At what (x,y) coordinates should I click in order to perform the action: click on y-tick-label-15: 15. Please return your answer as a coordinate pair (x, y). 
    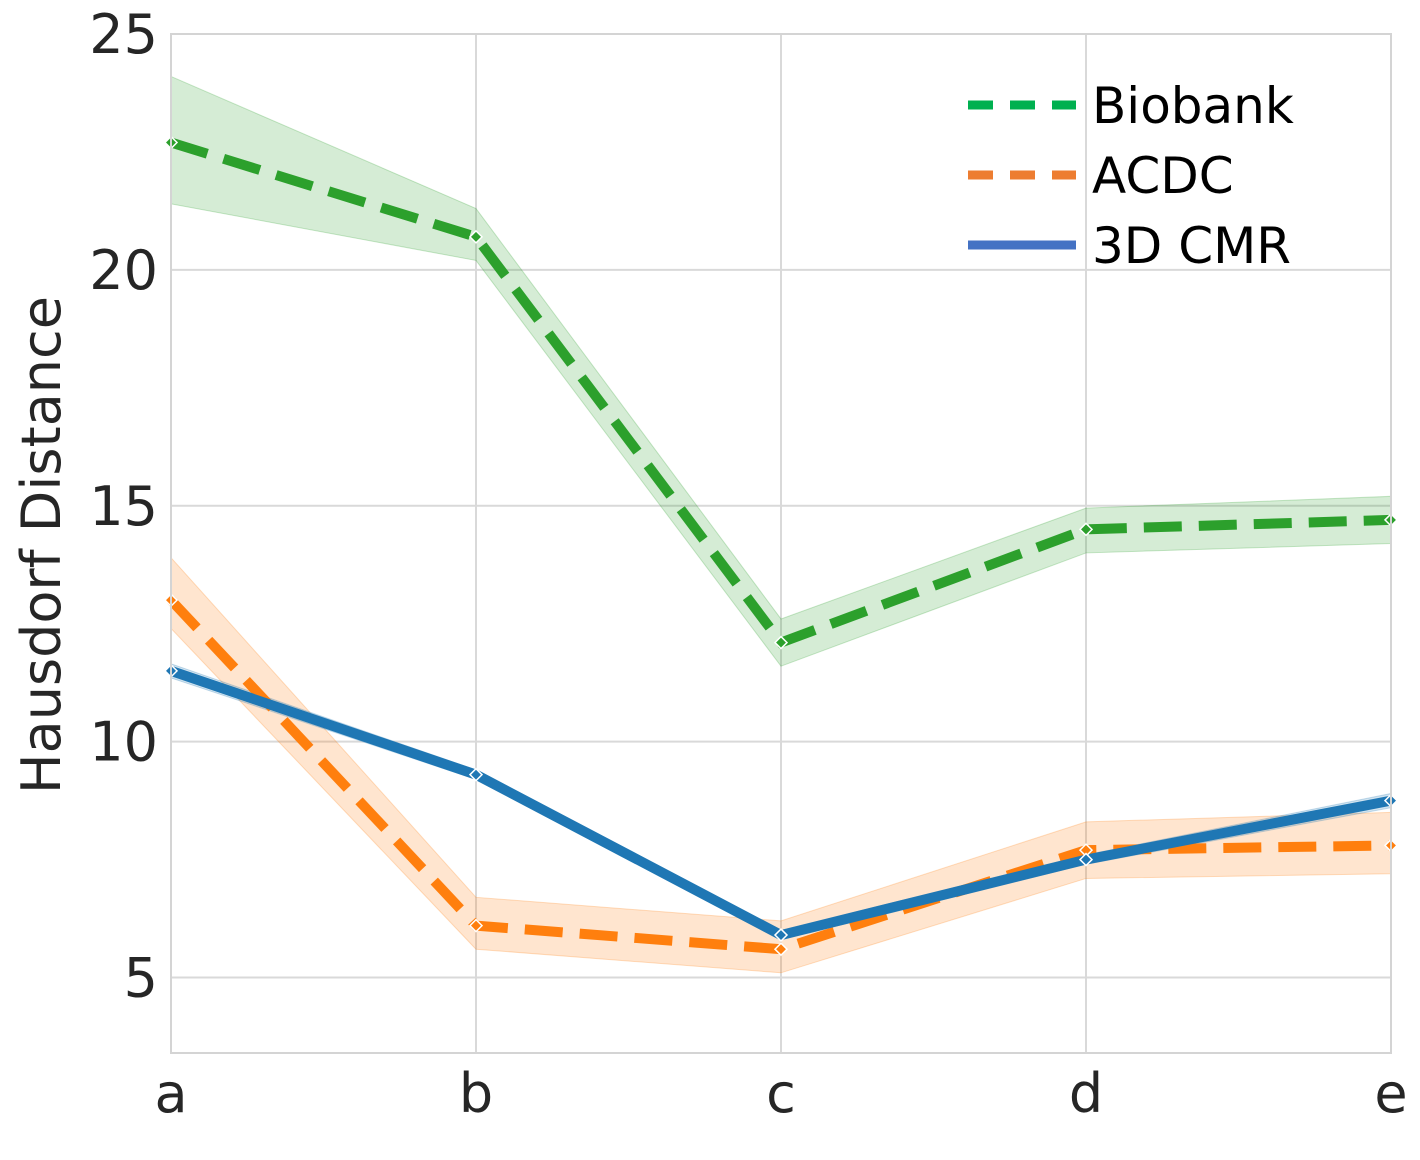
    Looking at the image, I should click on (123, 506).